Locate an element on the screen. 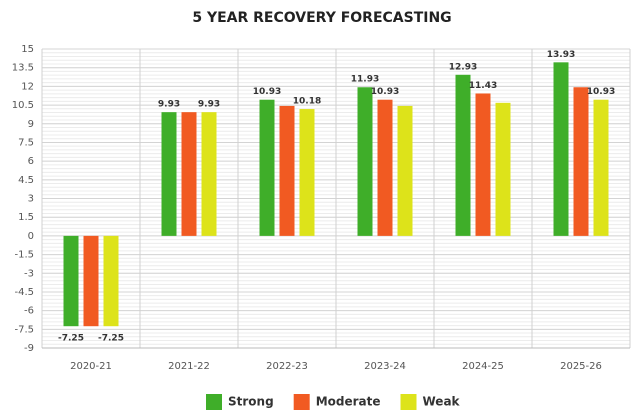  y-tick-label: 1.5 is located at coordinates (26, 217).